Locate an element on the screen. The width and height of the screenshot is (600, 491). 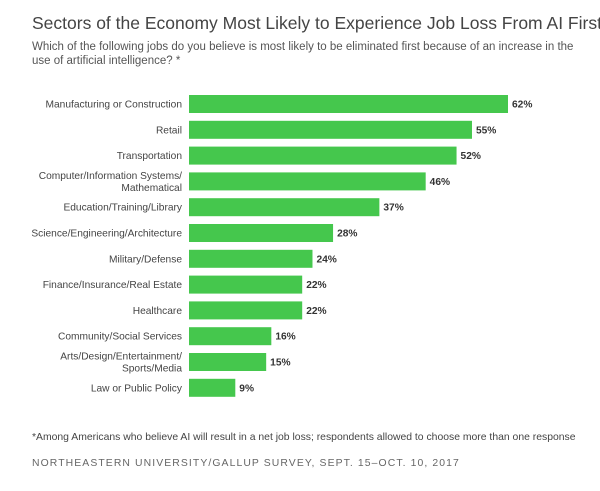
value-label: 52% is located at coordinates (471, 156).